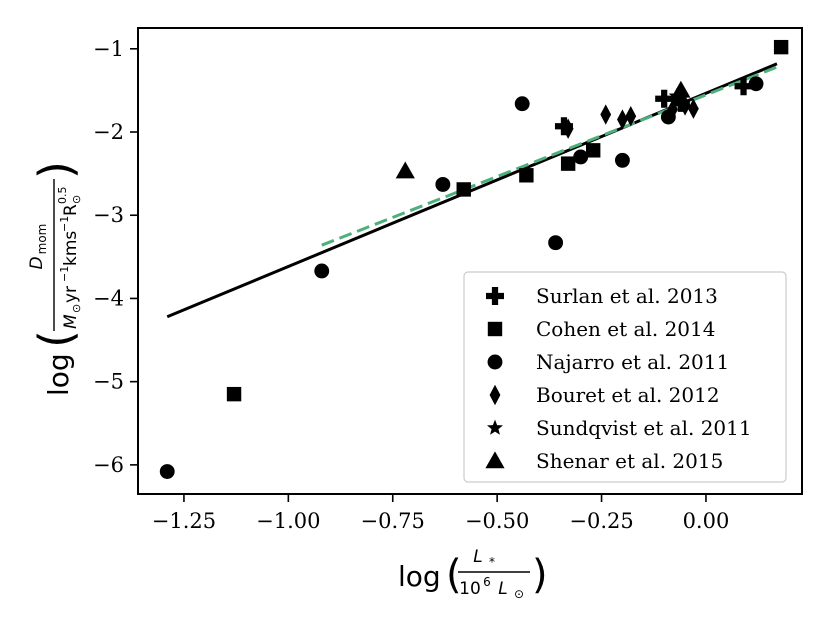 The width and height of the screenshot is (830, 617). I want to click on x-label-denominator-sup: 6, so click(487, 582).